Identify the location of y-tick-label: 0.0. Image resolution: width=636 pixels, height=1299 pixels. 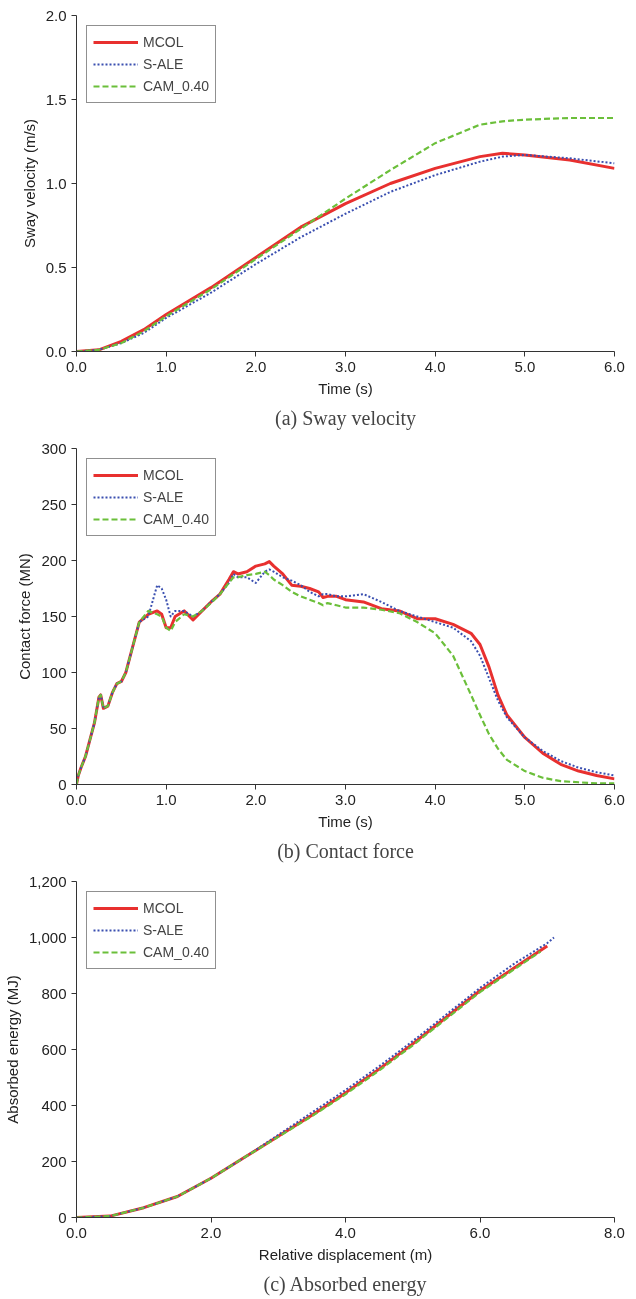
(56, 351).